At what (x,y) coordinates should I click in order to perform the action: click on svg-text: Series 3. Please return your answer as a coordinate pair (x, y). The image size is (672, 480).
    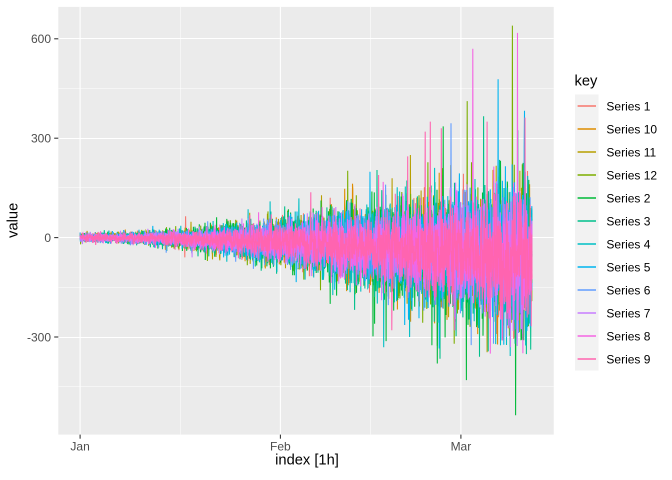
    Looking at the image, I should click on (628, 221).